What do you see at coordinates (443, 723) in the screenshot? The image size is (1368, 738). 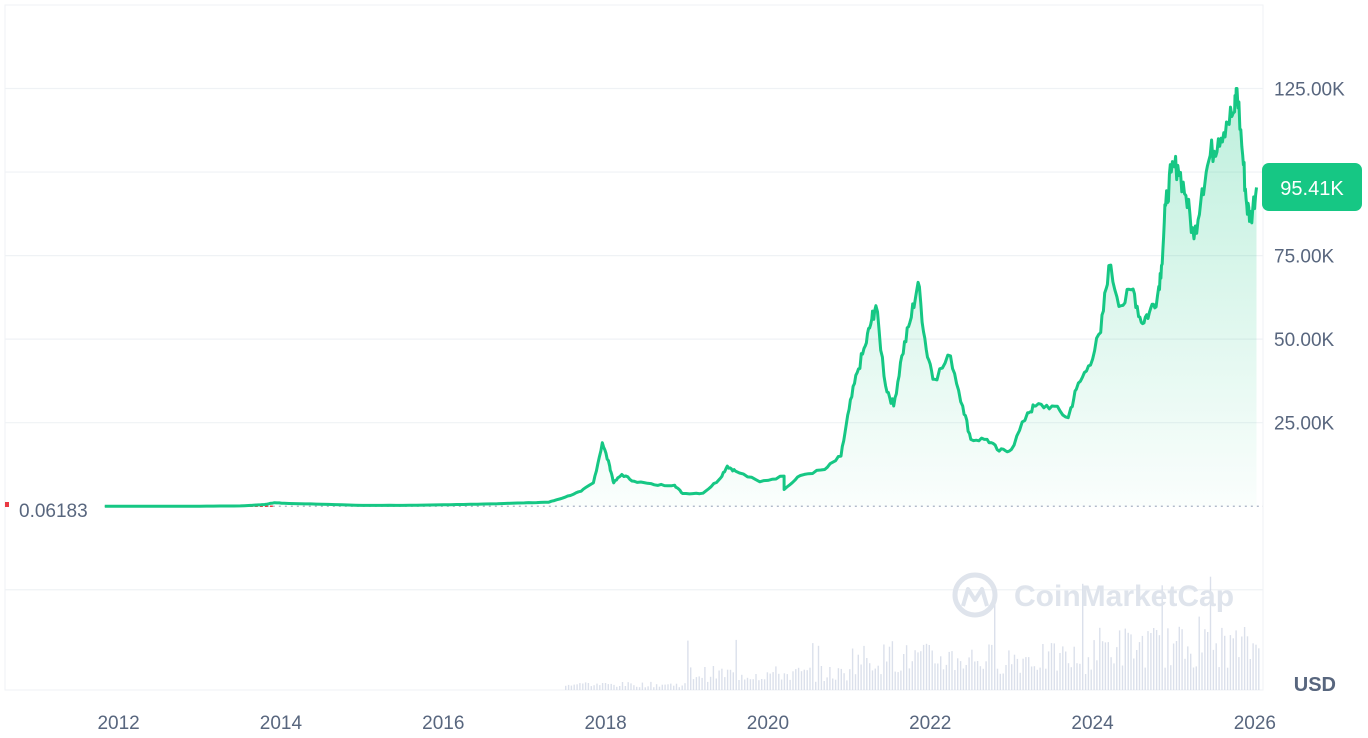 I see `x-tick-label: 2016` at bounding box center [443, 723].